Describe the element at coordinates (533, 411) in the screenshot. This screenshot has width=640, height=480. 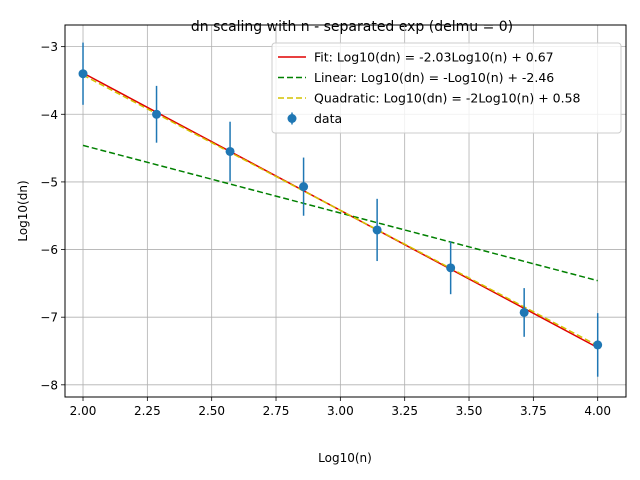
I see `x-tick-label: 3.75` at that location.